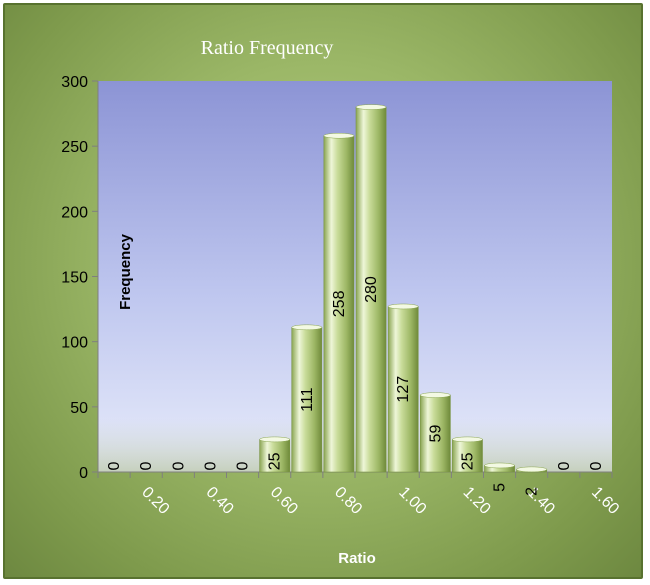 Image resolution: width=650 pixels, height=585 pixels. I want to click on y-tick-label: 0, so click(83, 473).